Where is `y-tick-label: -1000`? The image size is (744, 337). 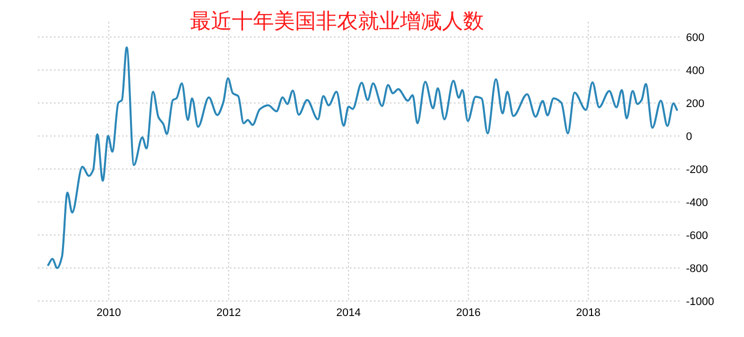
y-tick-label: -1000 is located at coordinates (700, 302).